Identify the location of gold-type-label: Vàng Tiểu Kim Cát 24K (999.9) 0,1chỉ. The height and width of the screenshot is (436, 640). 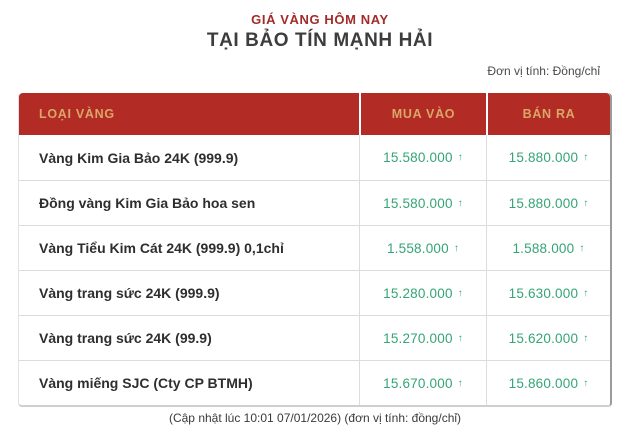
(161, 248).